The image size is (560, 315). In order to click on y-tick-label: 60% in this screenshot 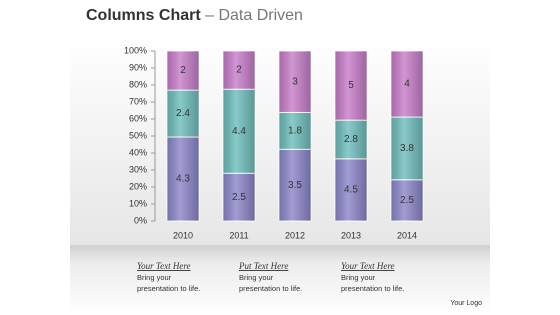, I will do `click(138, 118)`.